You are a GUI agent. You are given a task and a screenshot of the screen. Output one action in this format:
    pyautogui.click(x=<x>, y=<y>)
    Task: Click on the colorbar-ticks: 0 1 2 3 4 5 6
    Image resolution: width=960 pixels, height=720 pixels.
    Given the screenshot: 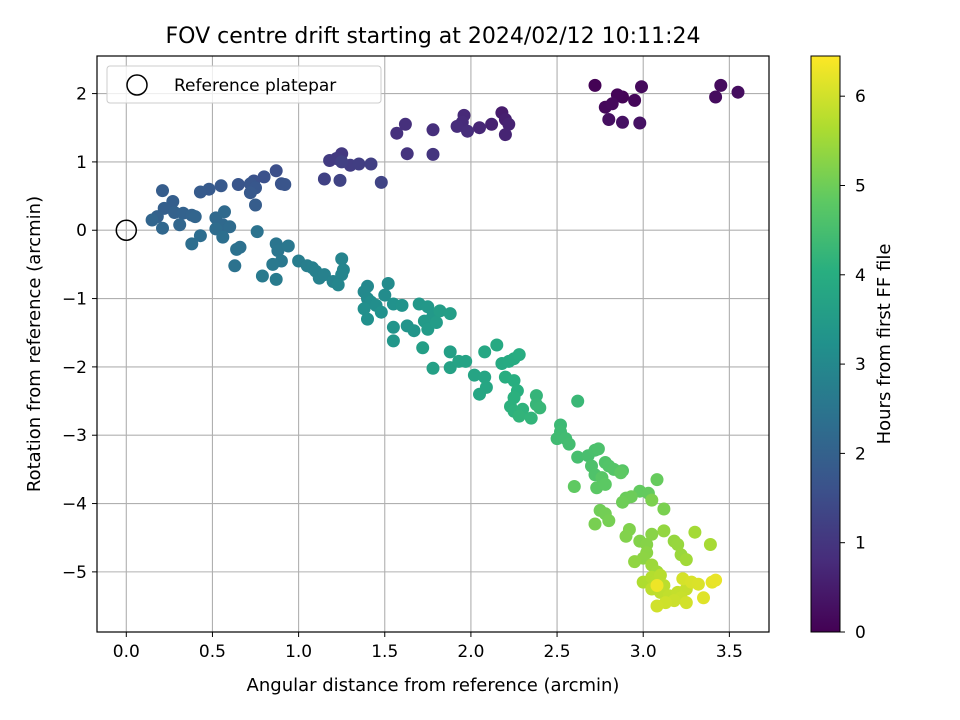 What is the action you would take?
    pyautogui.click(x=853, y=365)
    